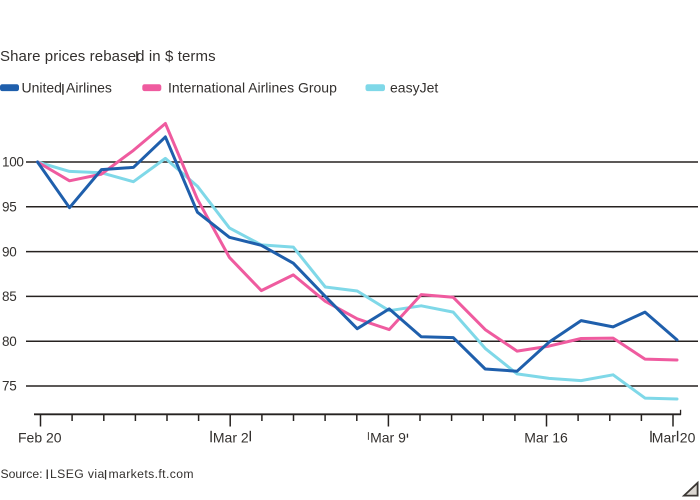 The width and height of the screenshot is (700, 500). Describe the element at coordinates (9, 386) in the screenshot. I see `svg-text: 75` at that location.